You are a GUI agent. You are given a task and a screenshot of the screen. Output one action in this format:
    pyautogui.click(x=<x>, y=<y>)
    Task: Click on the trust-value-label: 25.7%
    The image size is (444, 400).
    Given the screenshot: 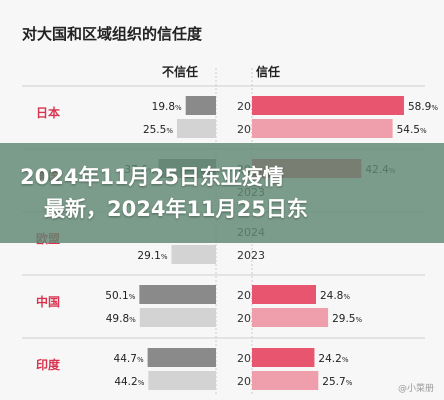 What is the action you would take?
    pyautogui.click(x=337, y=382)
    